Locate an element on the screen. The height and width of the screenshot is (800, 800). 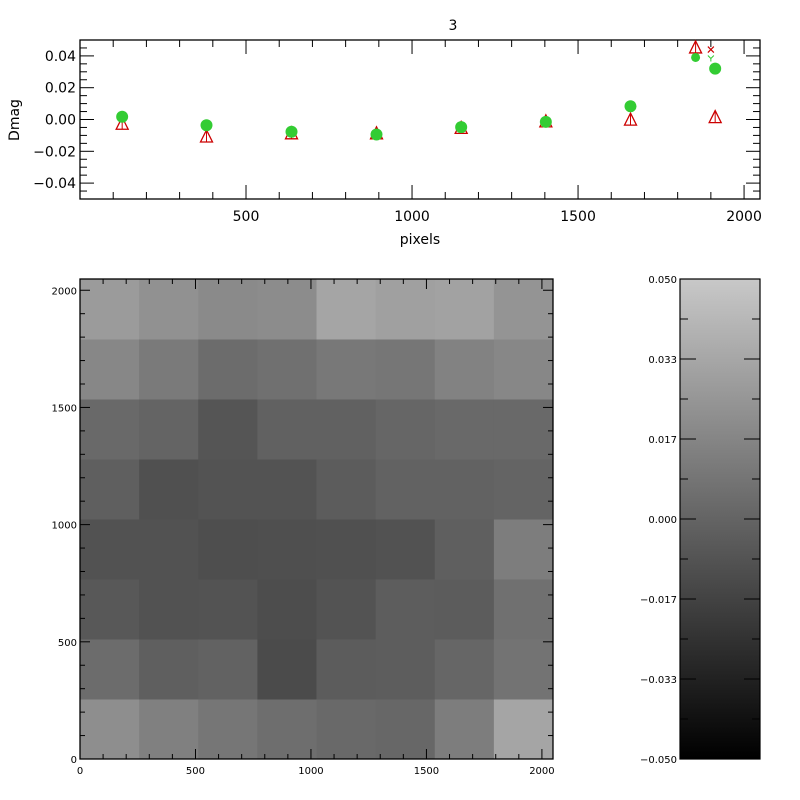
y-tick-label: 0.00 is located at coordinates (60, 121).